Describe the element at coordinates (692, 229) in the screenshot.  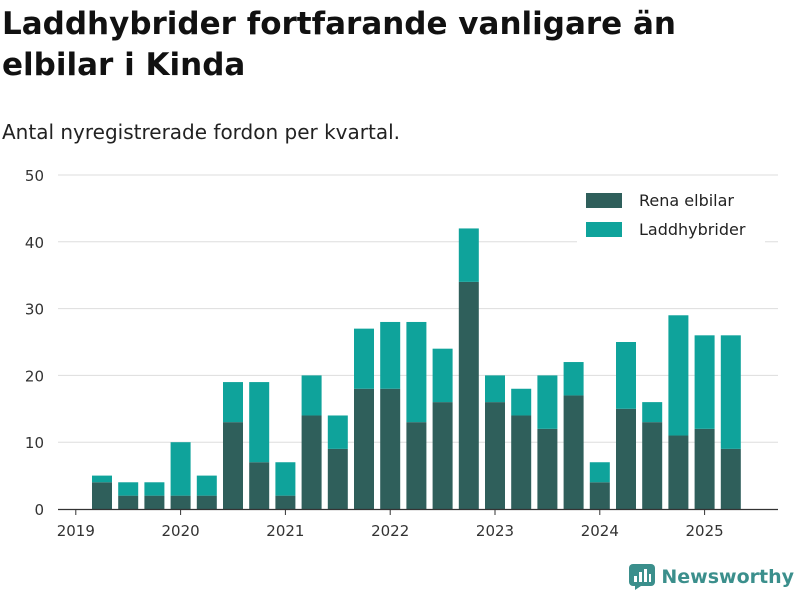
I see `legend-label: Laddhybrider` at that location.